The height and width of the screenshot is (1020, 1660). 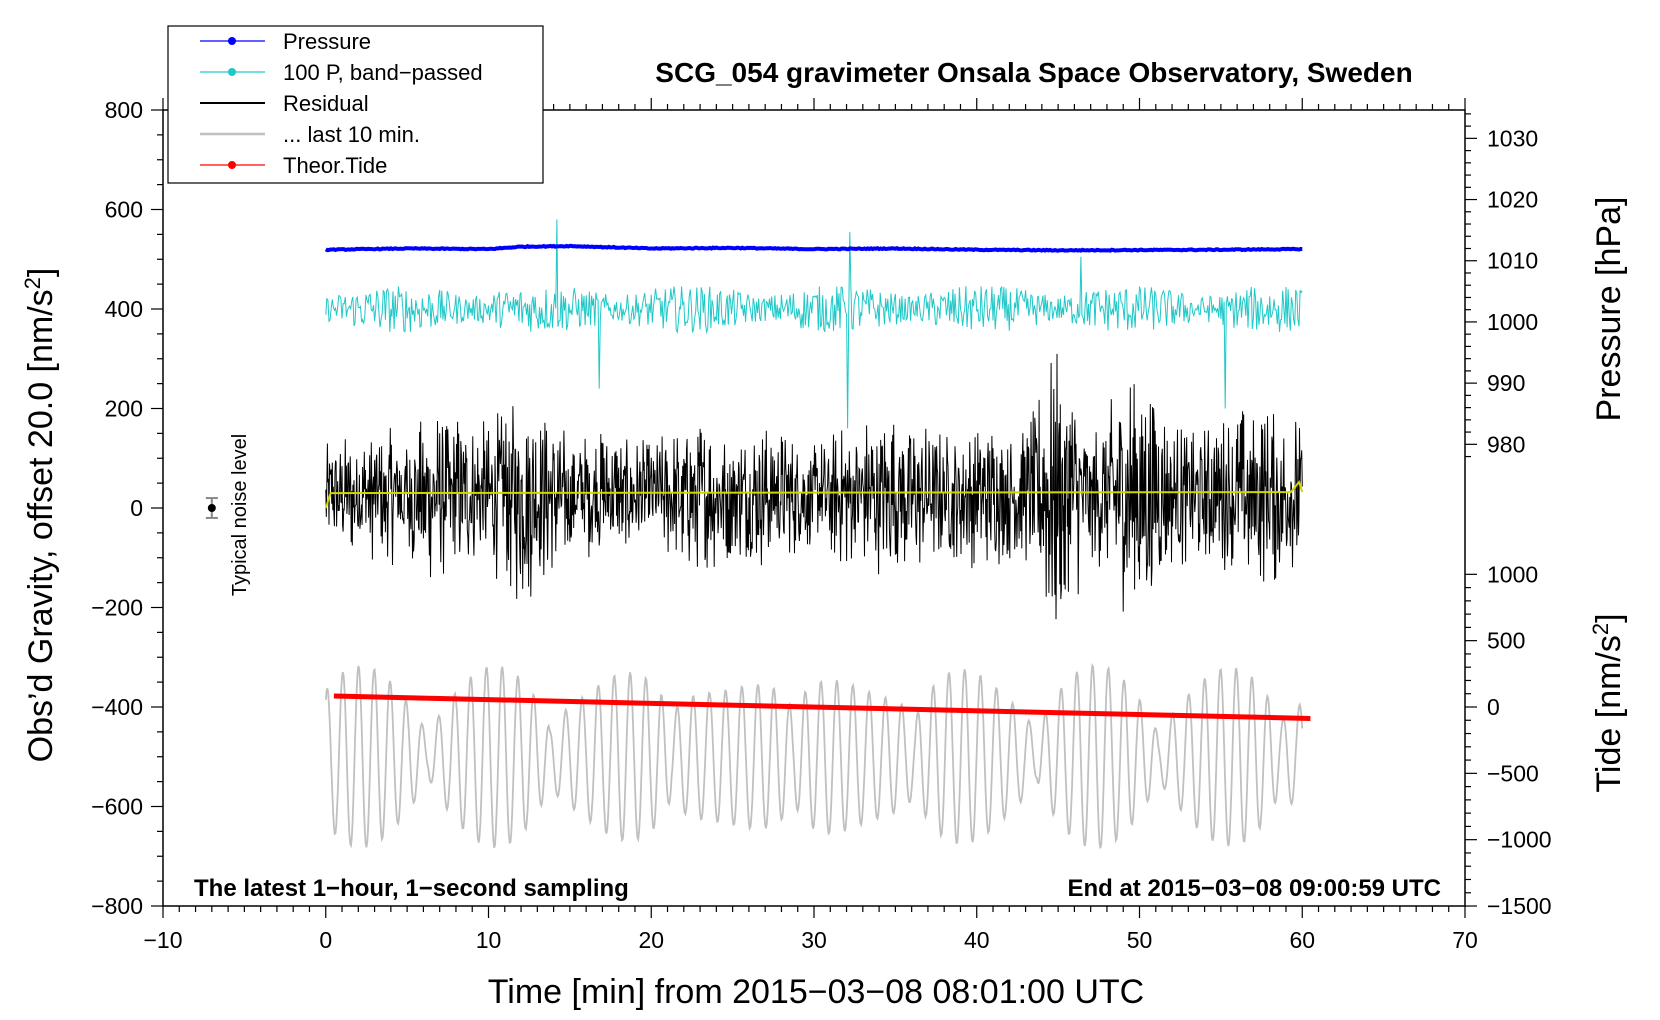 What do you see at coordinates (1254, 888) in the screenshot?
I see `end-time-annotation: End at 2015−03−08 09:00:59 UTC` at bounding box center [1254, 888].